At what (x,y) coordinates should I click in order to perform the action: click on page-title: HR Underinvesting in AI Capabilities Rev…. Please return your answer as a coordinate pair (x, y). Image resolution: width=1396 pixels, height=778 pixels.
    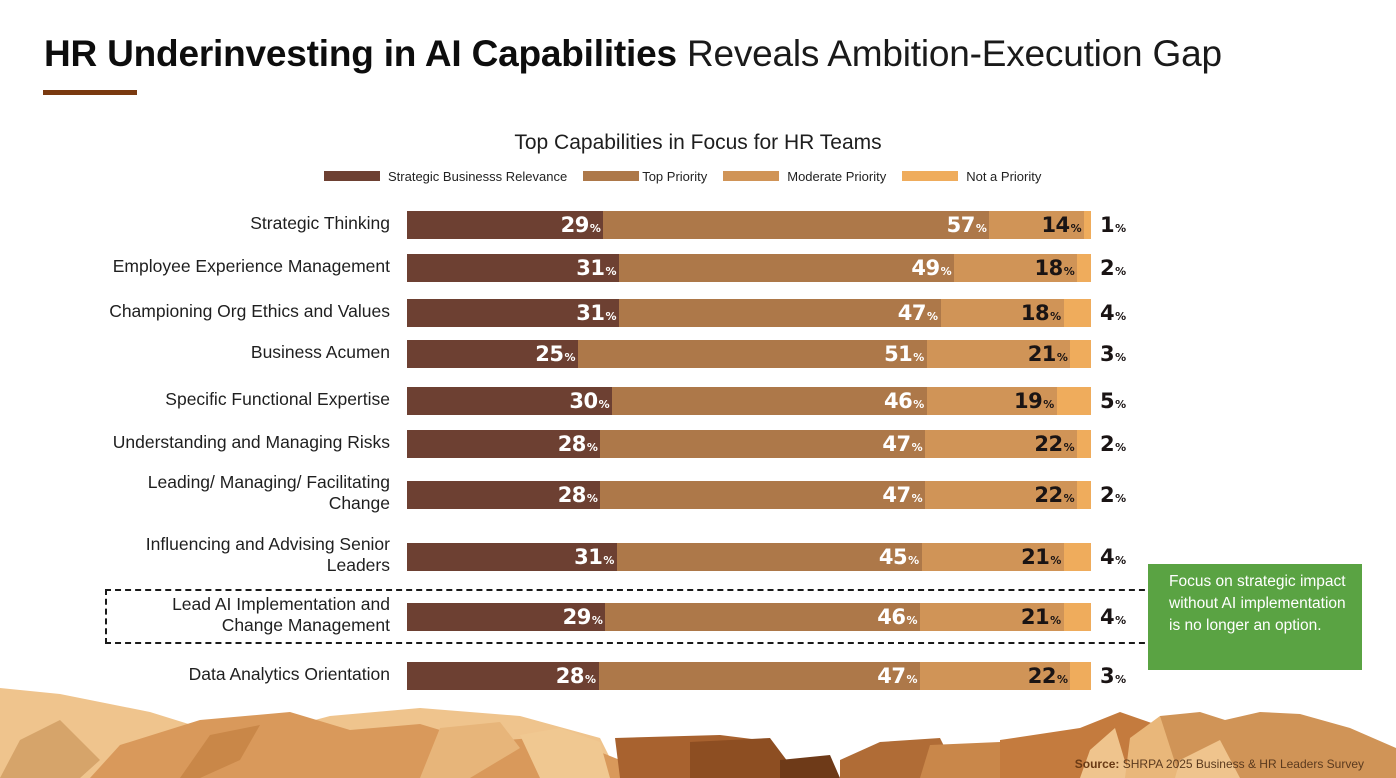
    Looking at the image, I should click on (633, 54).